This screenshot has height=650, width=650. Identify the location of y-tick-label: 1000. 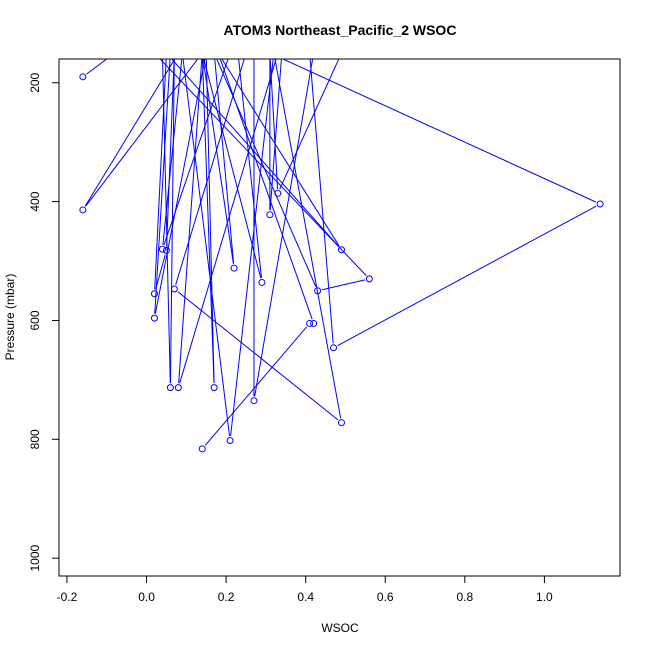
(35, 558).